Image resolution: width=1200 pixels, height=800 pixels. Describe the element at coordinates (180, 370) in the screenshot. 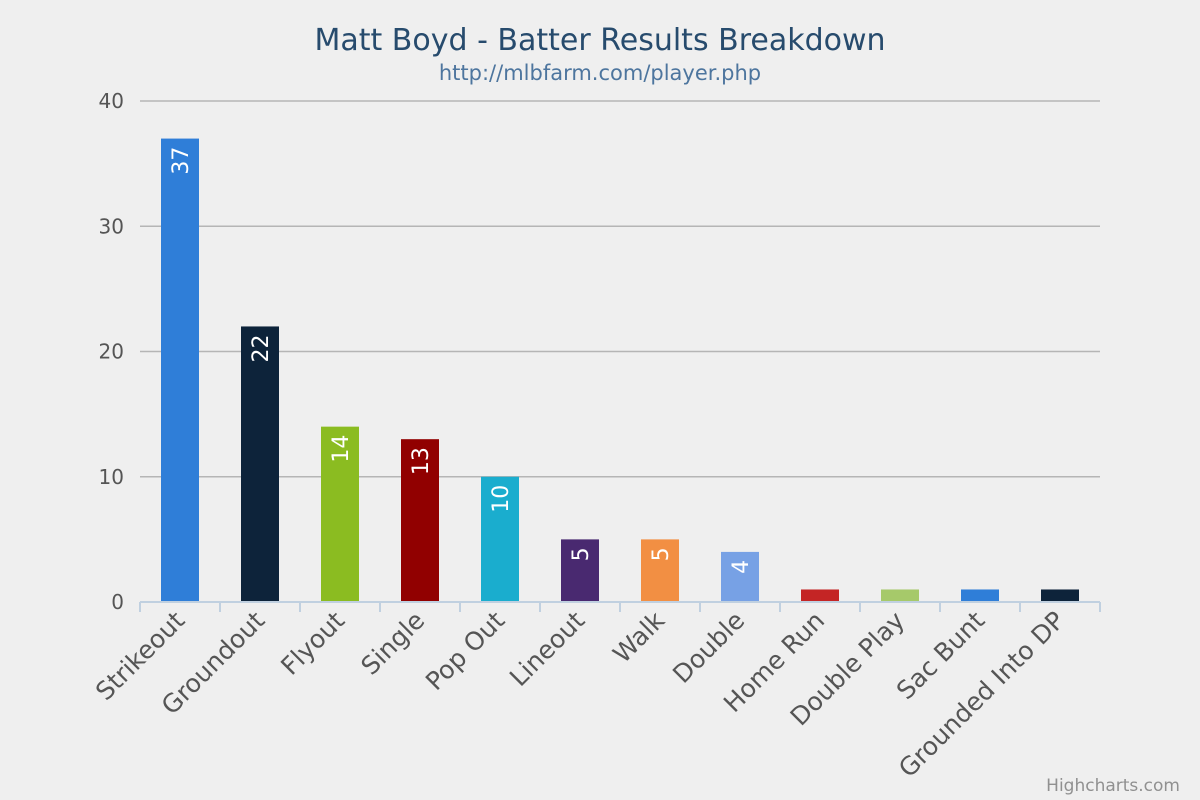

I see `bar-strikeout` at that location.